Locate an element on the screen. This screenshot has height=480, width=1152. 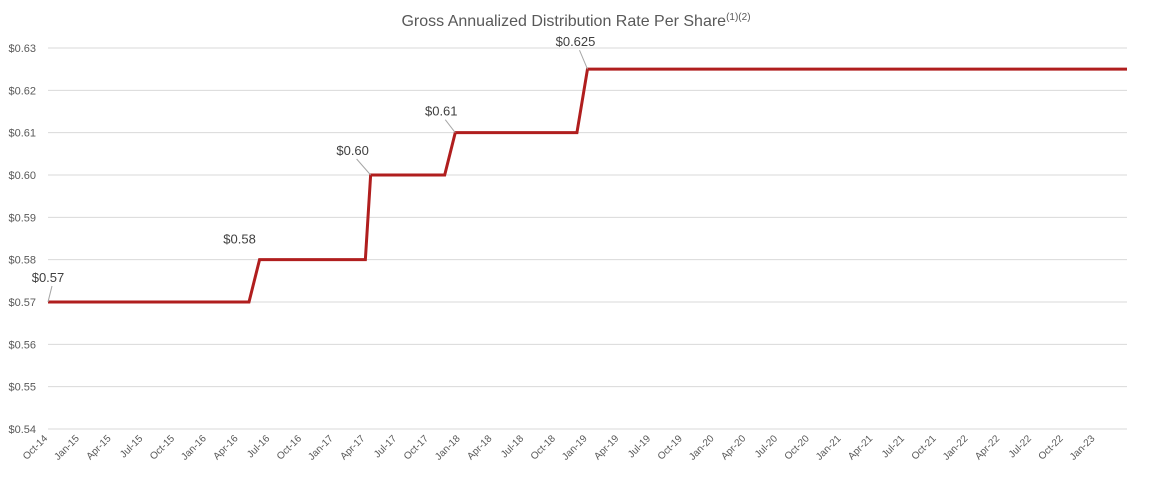
x-tick-label: Apr-18 is located at coordinates (479, 447).